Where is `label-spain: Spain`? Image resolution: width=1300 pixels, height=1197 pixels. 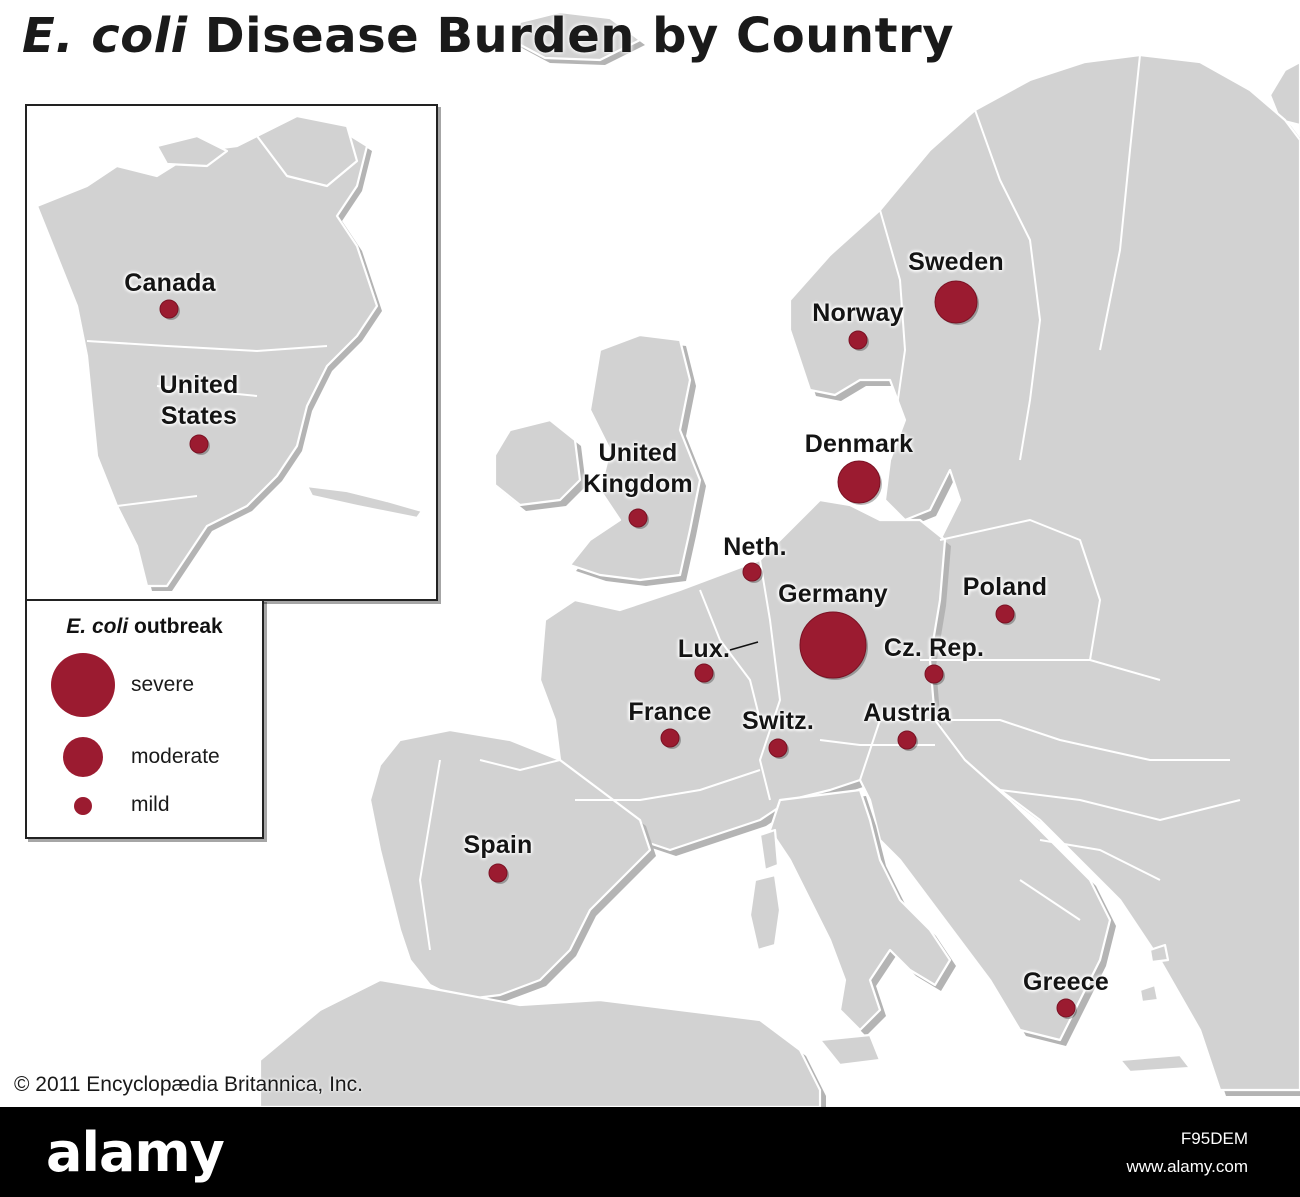 label-spain: Spain is located at coordinates (498, 845).